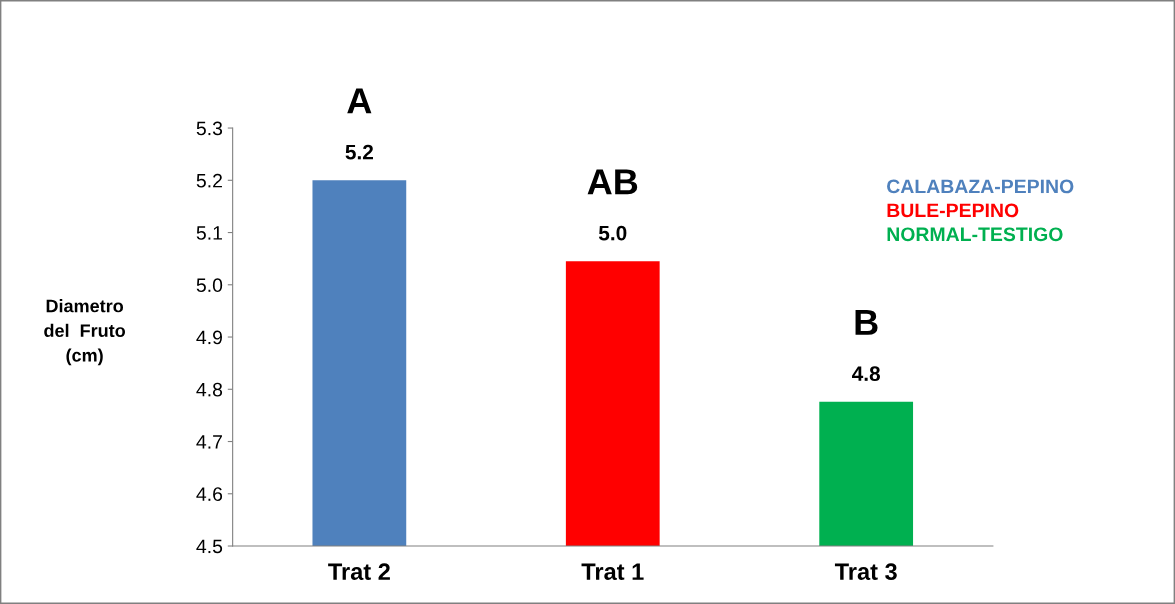  What do you see at coordinates (866, 374) in the screenshot?
I see `data-label: 4.8` at bounding box center [866, 374].